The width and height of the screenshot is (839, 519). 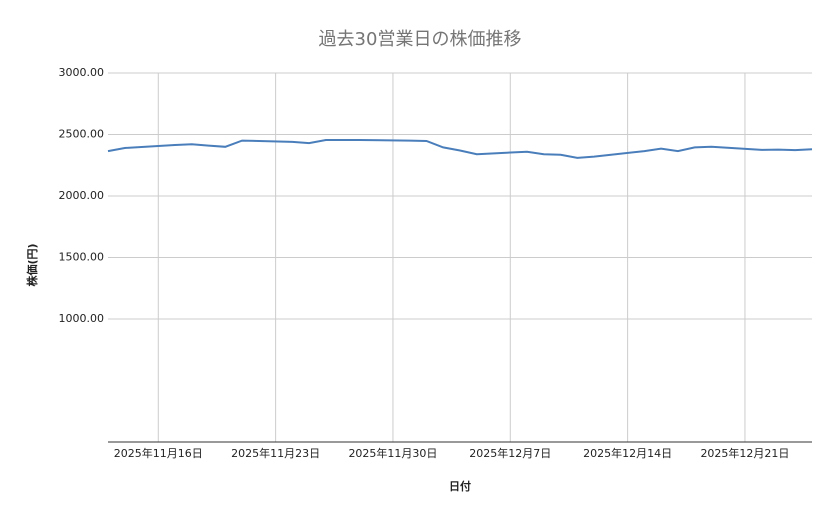 I want to click on y-tick-label: 2500.00, so click(x=82, y=134).